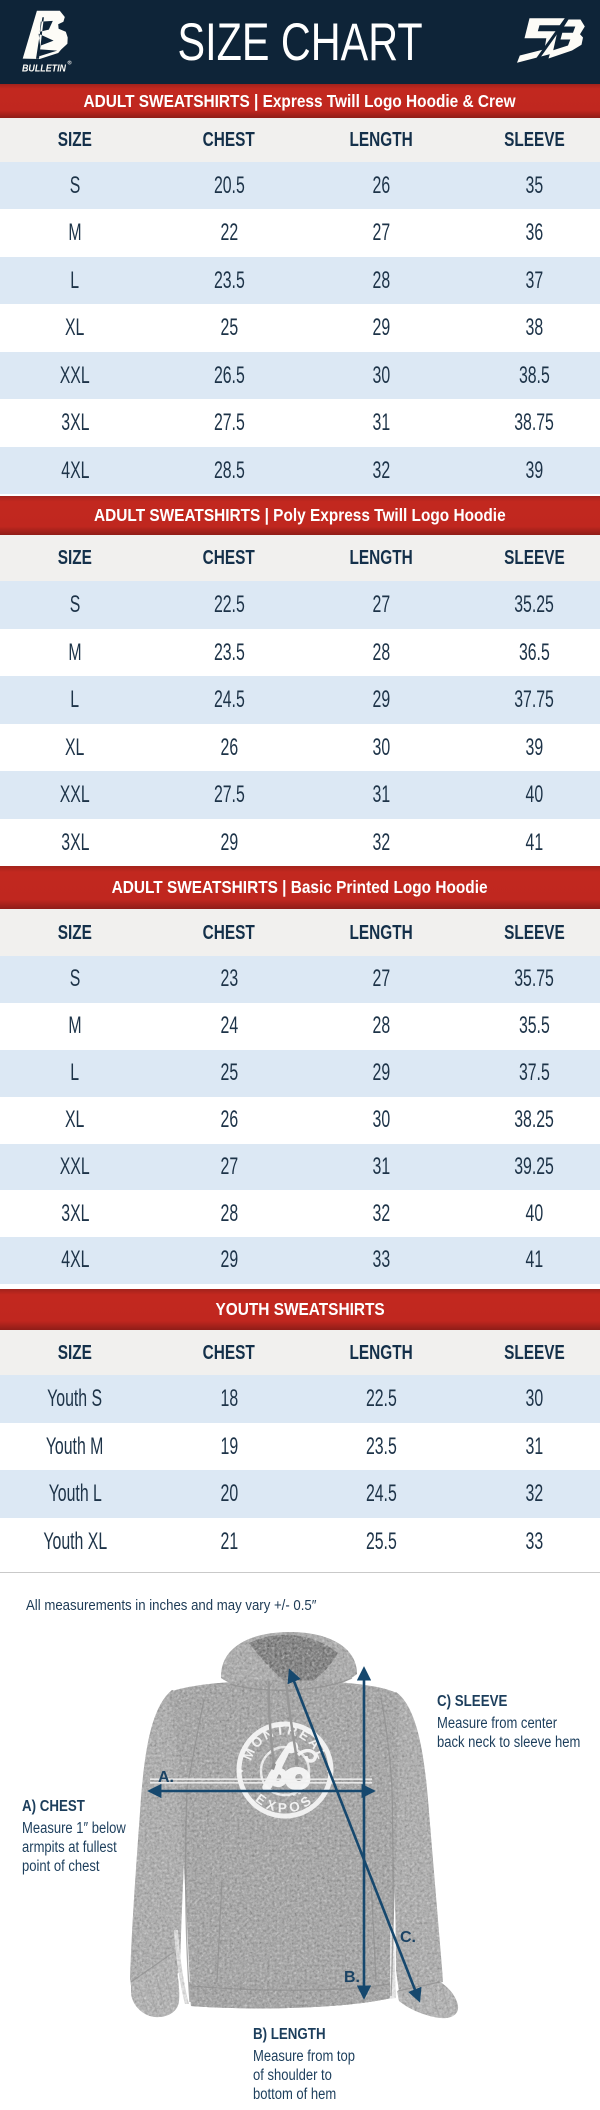 The width and height of the screenshot is (600, 2110). Describe the element at coordinates (44, 69) in the screenshot. I see `svg-text: BULLETIN` at that location.